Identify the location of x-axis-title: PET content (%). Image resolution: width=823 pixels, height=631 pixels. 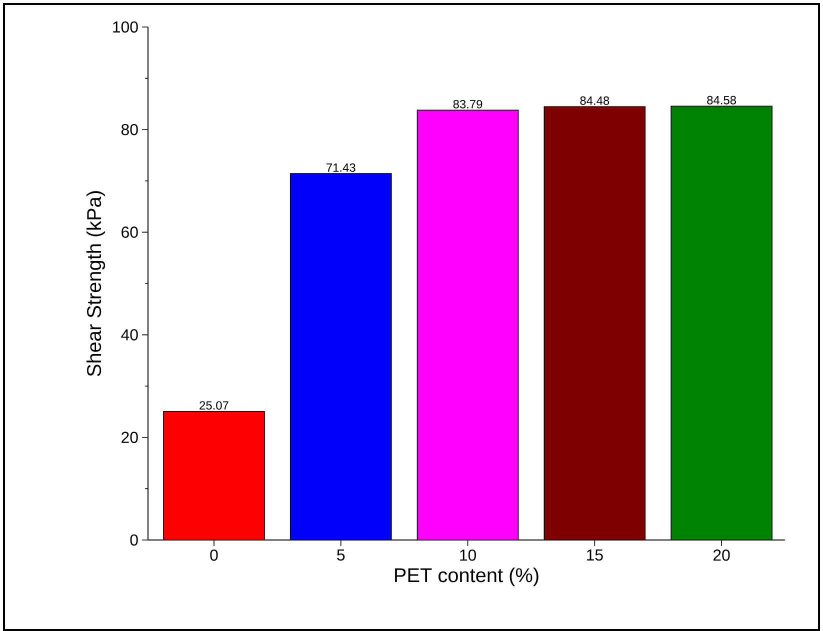
(466, 577).